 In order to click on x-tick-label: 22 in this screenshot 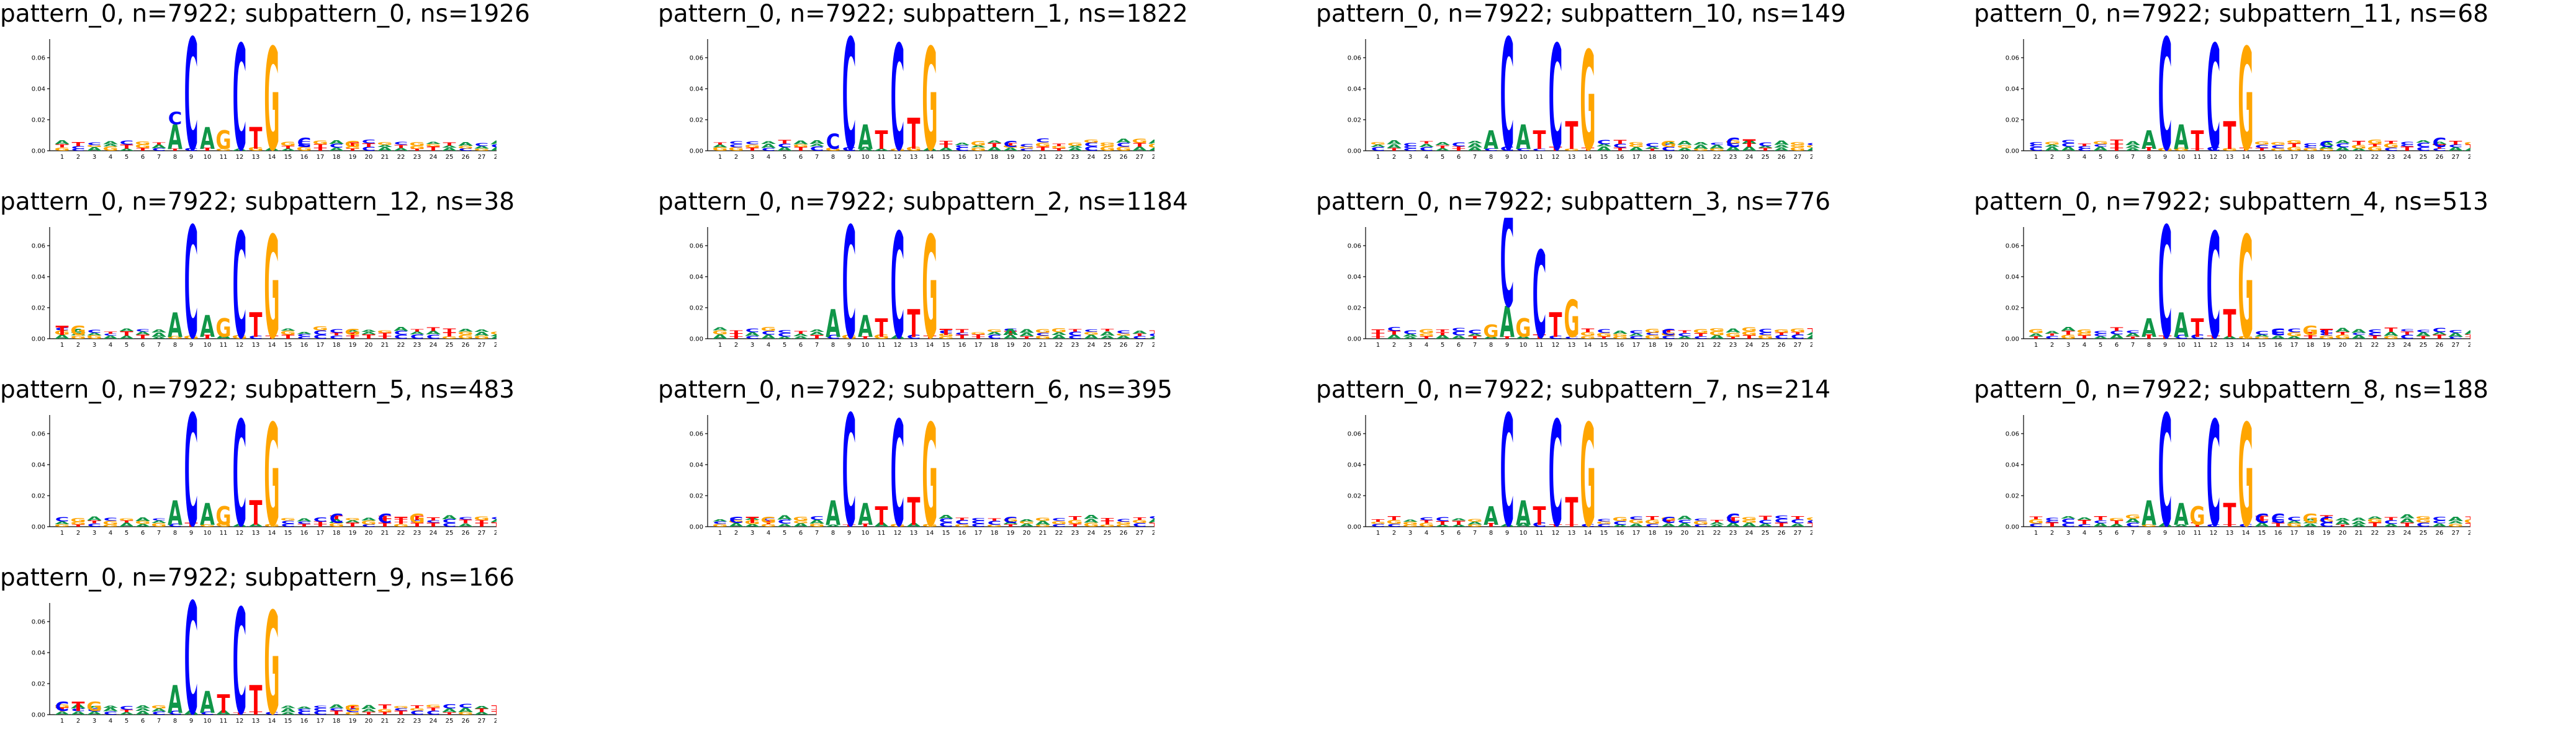, I will do `click(401, 157)`.